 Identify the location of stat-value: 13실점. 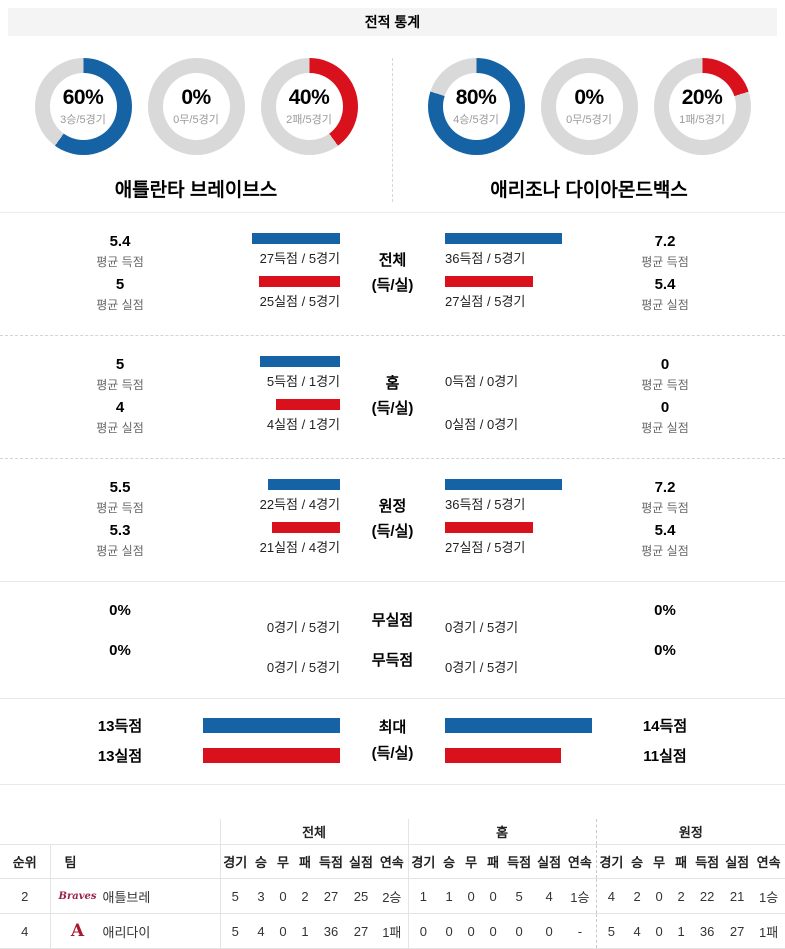
(120, 756).